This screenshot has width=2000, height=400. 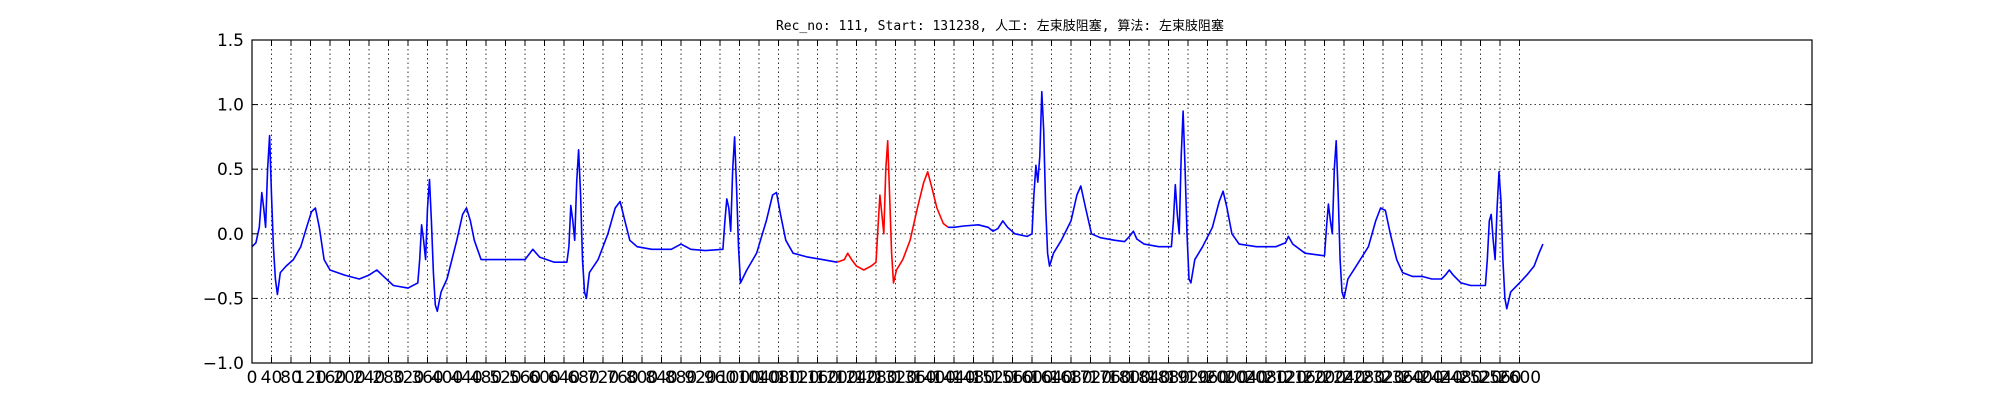 I want to click on x-tick-label: 1760, so click(x=1109, y=378).